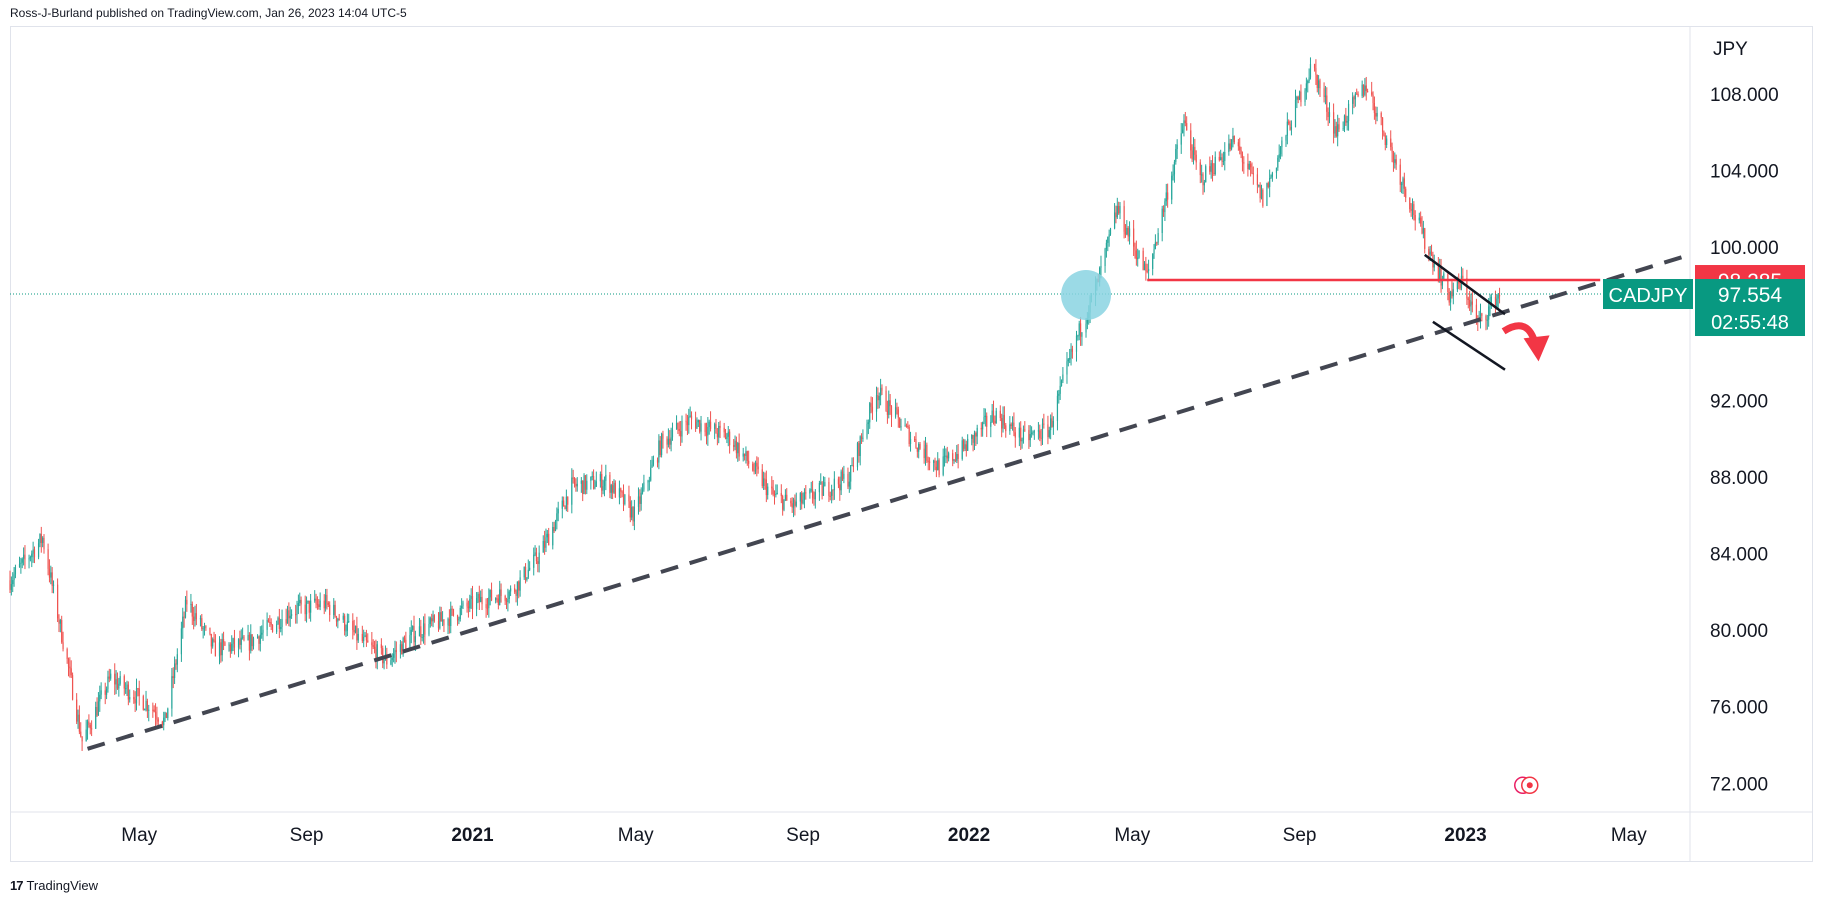  I want to click on channel-upper-line, so click(1464, 284).